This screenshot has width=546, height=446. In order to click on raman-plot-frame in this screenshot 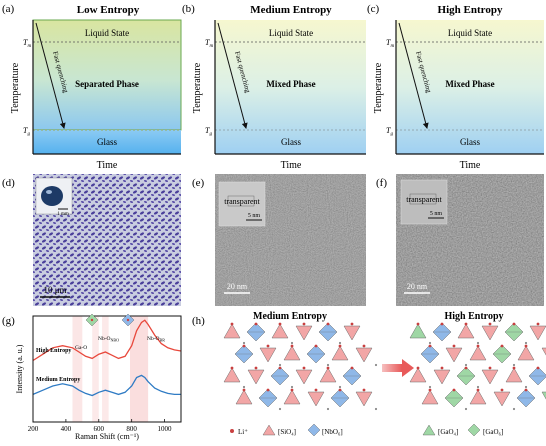, I will do `click(107, 369)`.